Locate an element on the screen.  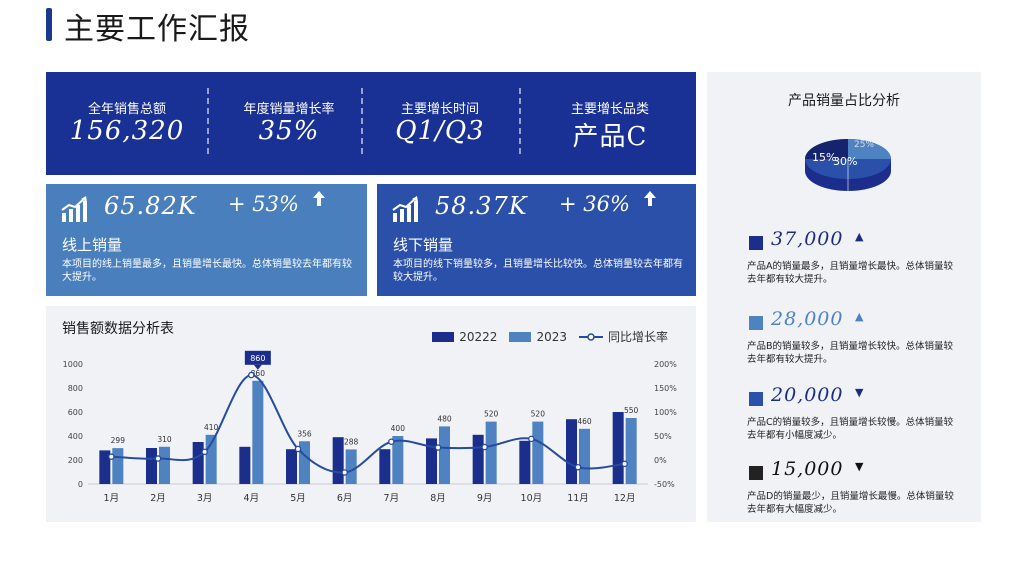
y-right-tick-label: 150% is located at coordinates (665, 388).